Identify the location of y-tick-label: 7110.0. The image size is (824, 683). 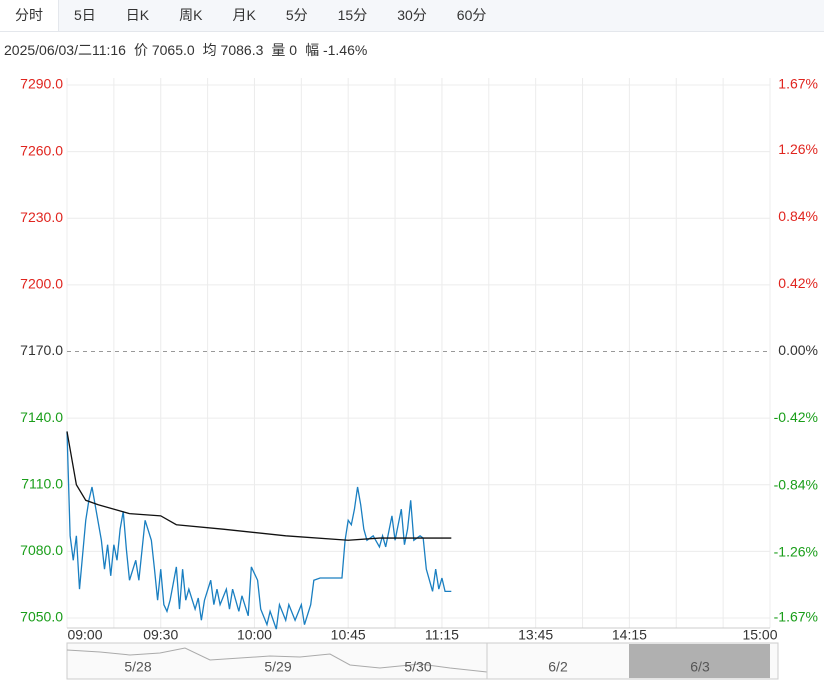
(42, 483).